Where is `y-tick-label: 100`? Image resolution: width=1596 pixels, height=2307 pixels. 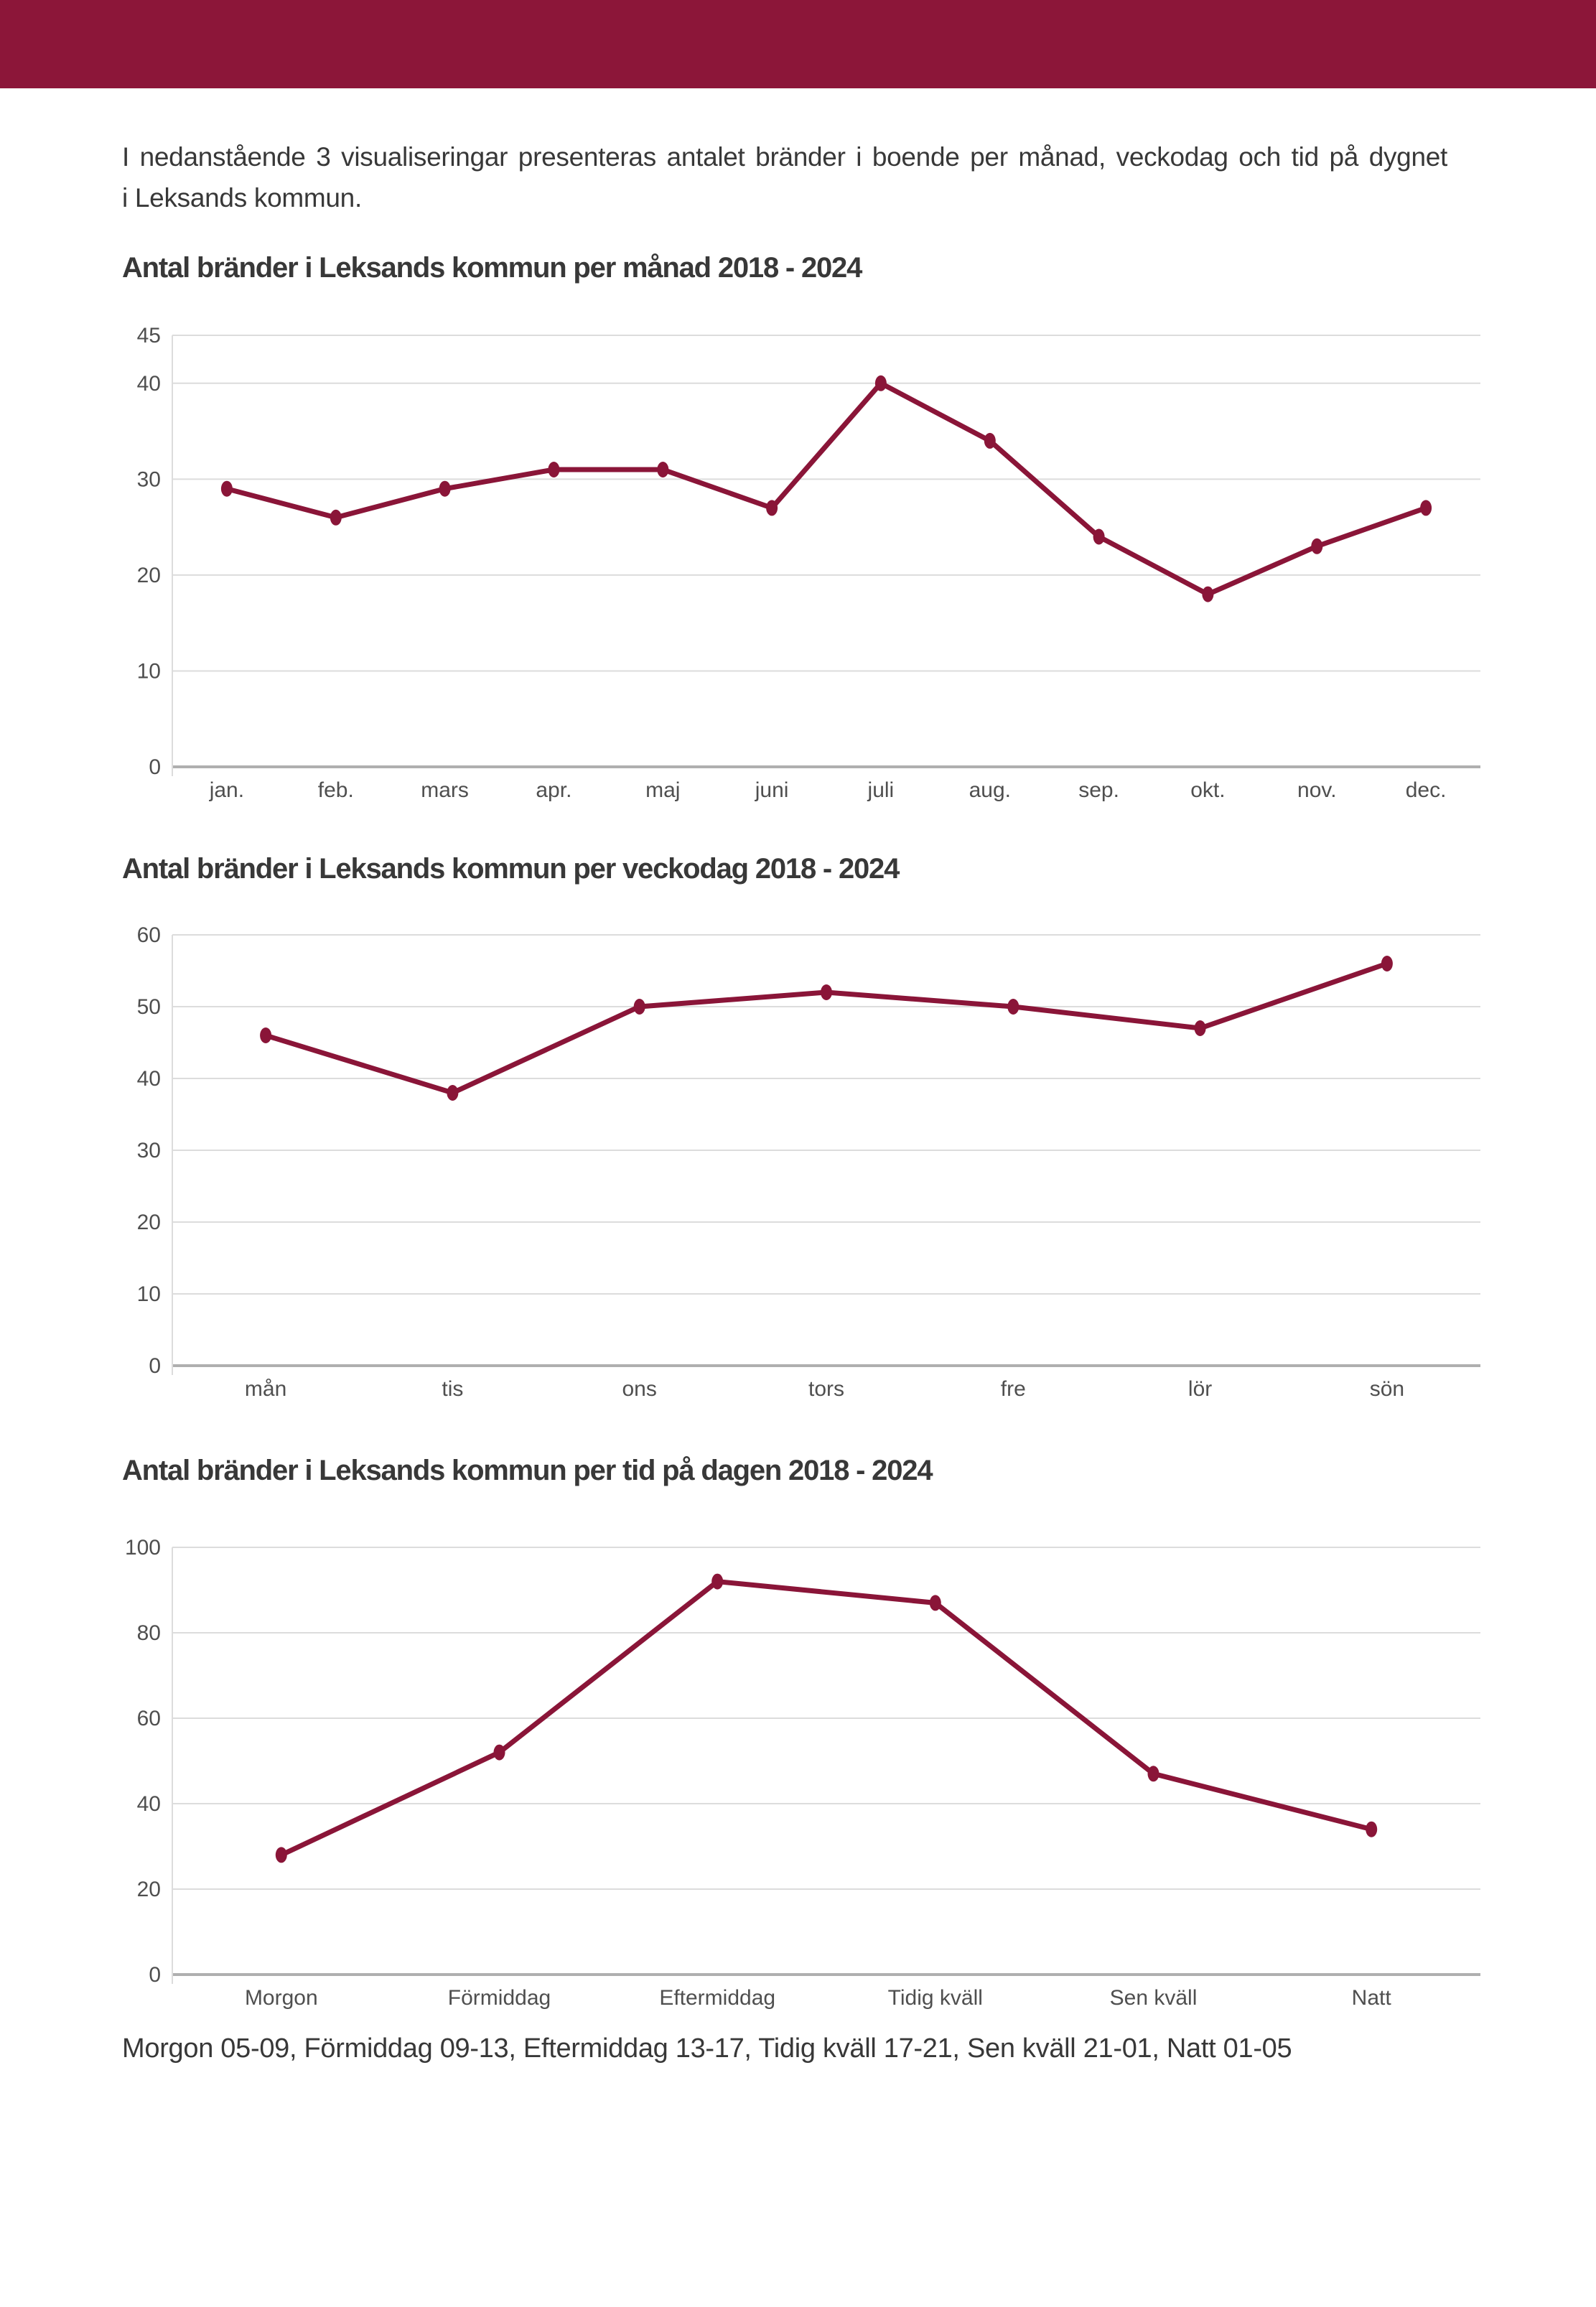
y-tick-label: 100 is located at coordinates (143, 1548).